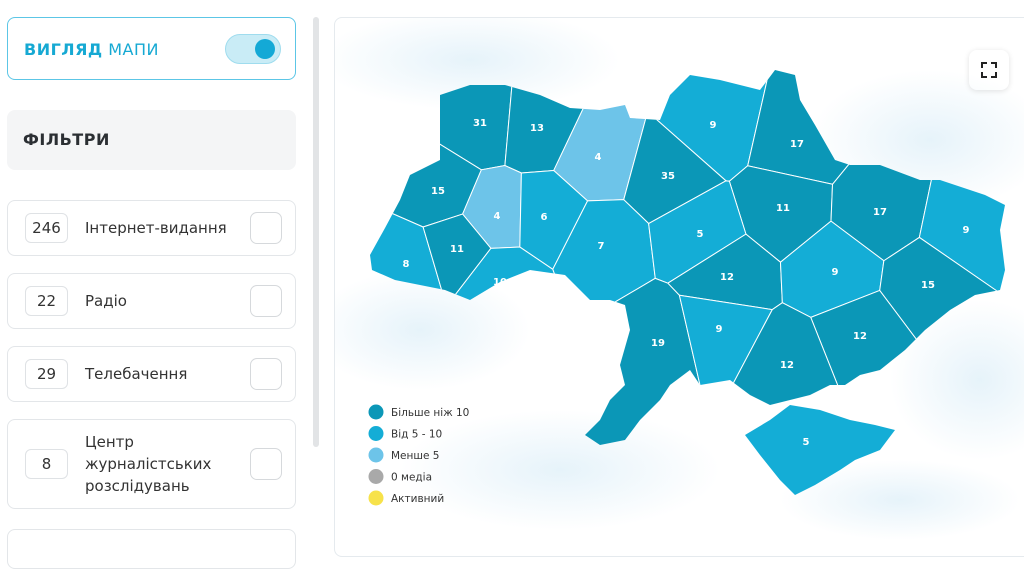 The image size is (1024, 569). What do you see at coordinates (46, 301) in the screenshot?
I see `filter-count: 22` at bounding box center [46, 301].